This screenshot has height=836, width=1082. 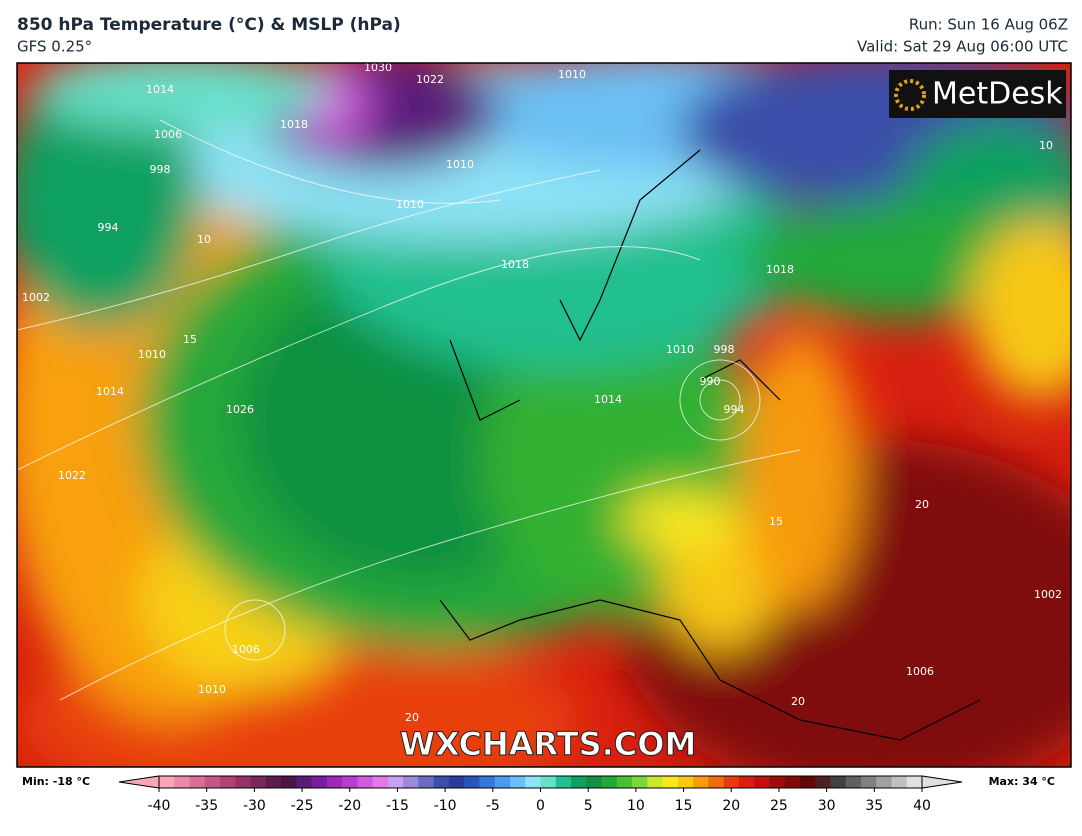 What do you see at coordinates (397, 806) in the screenshot?
I see `colorbar-tick-label: -15` at bounding box center [397, 806].